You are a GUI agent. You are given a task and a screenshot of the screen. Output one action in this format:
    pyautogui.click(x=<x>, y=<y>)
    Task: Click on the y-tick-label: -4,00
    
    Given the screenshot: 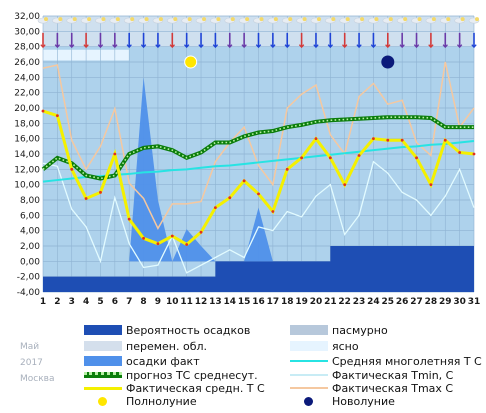 What is the action you would take?
    pyautogui.click(x=29, y=293)
    